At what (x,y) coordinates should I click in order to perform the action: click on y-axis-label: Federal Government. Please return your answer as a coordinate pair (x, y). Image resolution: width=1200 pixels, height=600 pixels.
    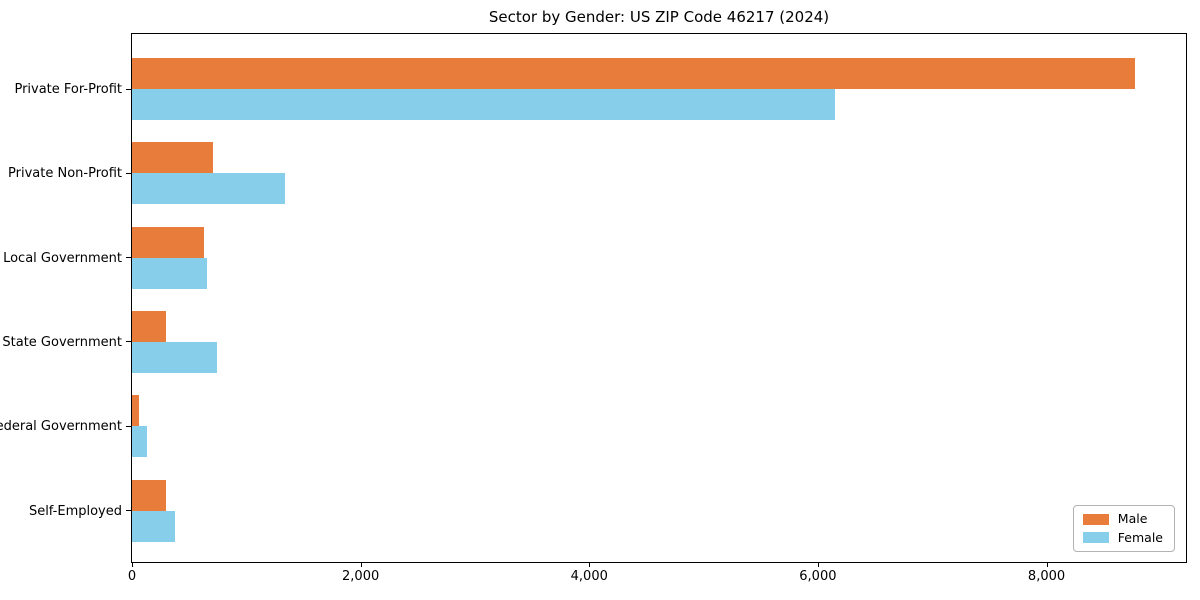
    Looking at the image, I should click on (61, 427).